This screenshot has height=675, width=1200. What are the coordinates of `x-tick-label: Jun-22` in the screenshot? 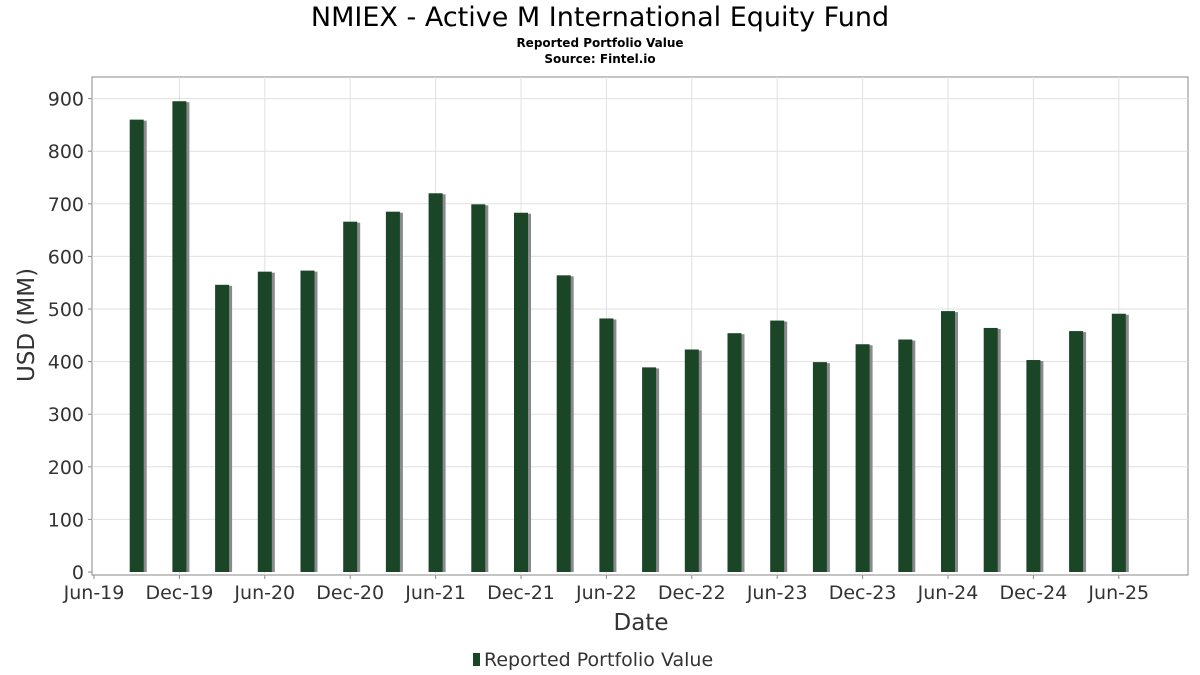 It's located at (606, 593).